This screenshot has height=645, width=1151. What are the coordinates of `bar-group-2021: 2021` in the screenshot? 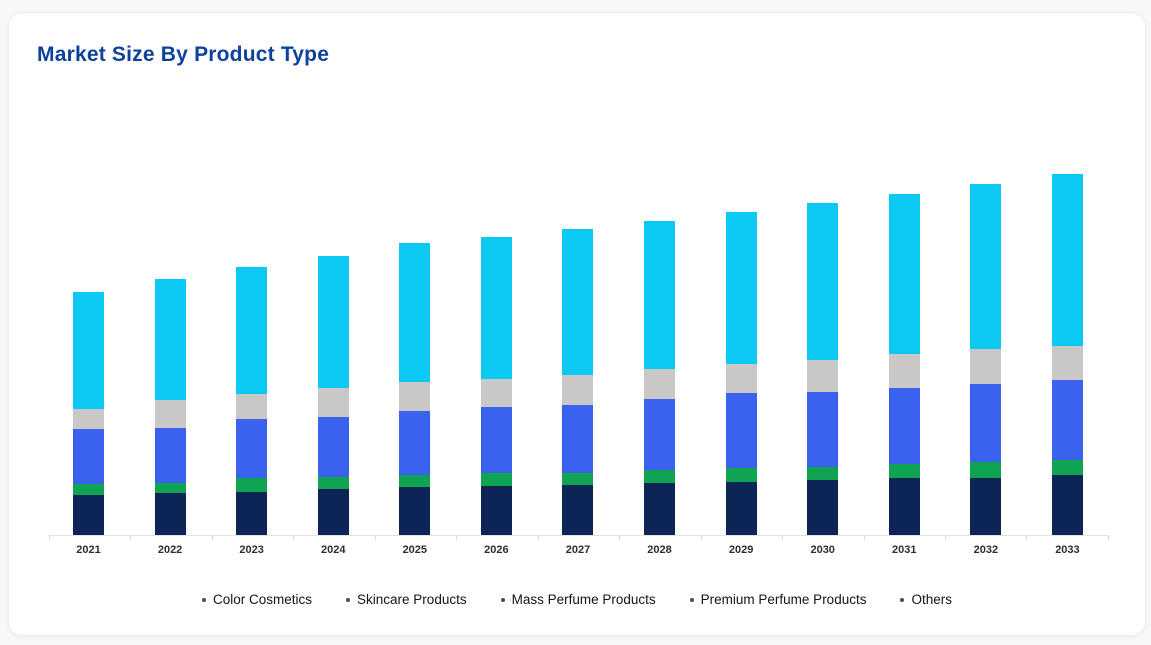 It's located at (88, 424).